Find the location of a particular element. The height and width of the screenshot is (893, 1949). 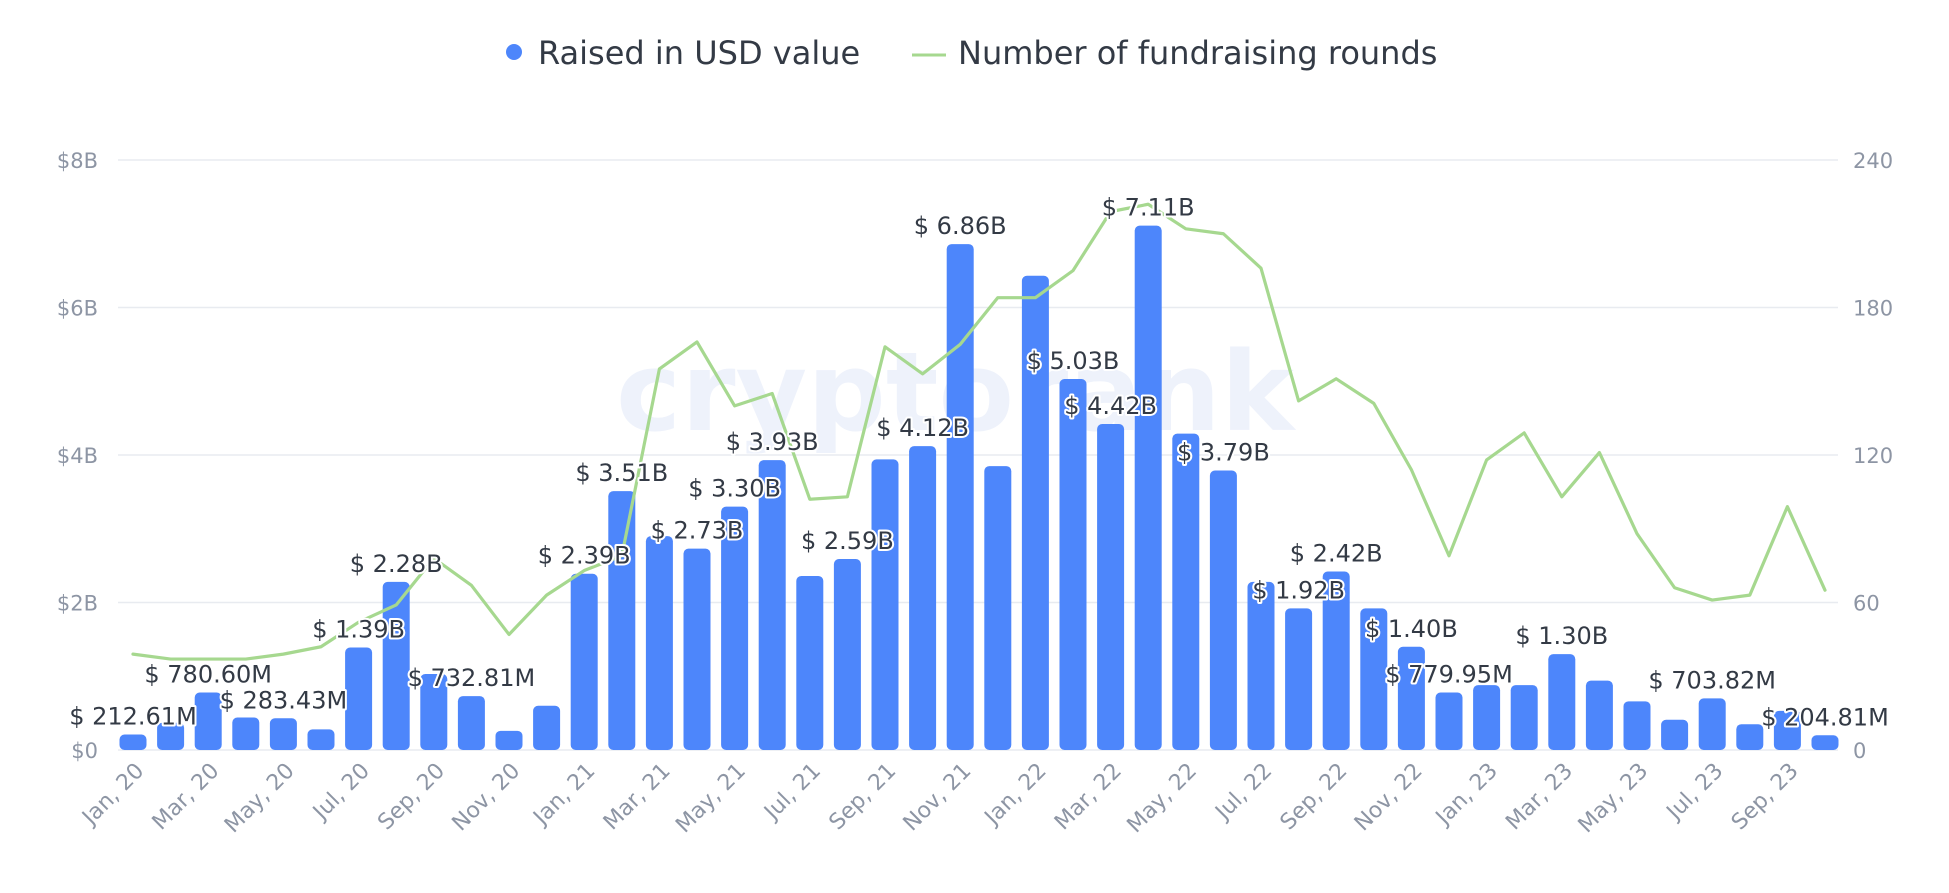

y-right-tick-label: 180 is located at coordinates (1873, 309).